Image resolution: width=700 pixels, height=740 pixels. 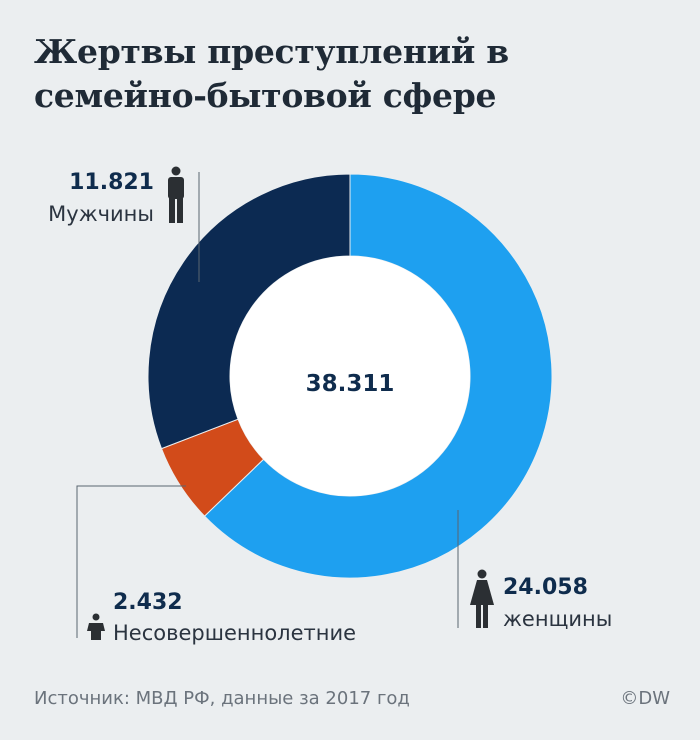 I want to click on donut-hole, so click(x=350, y=376).